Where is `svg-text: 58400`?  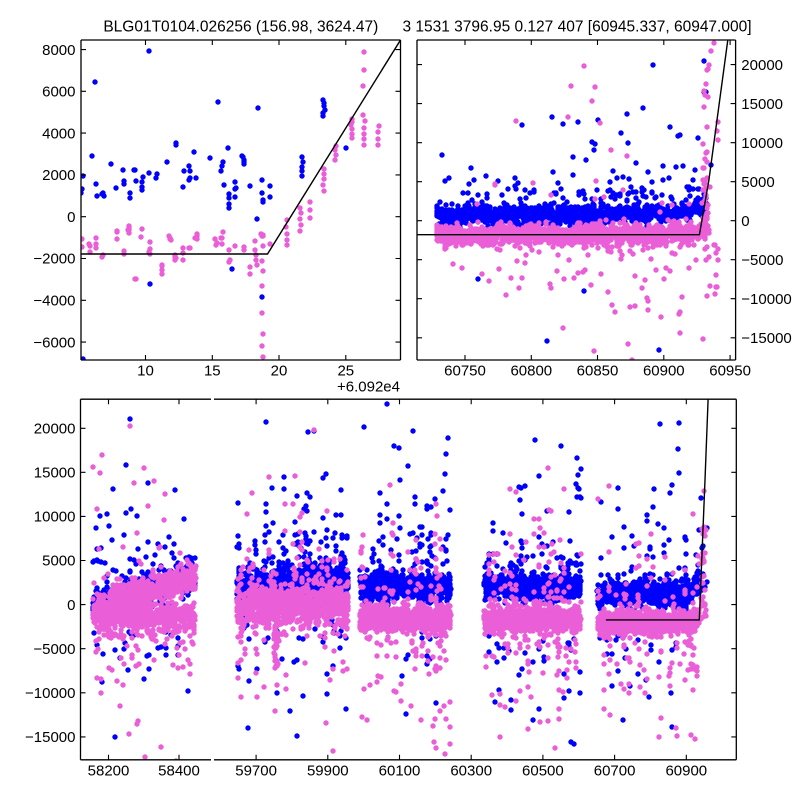
svg-text: 58400 is located at coordinates (179, 770).